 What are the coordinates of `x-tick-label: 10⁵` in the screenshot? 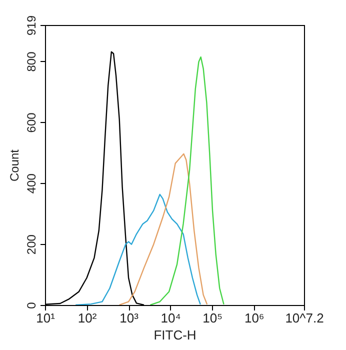 It's located at (212, 318).